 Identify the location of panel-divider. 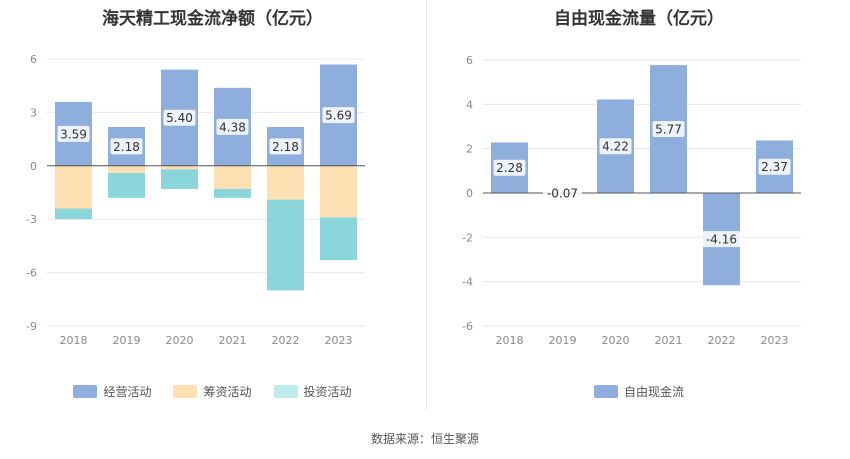
(426, 205).